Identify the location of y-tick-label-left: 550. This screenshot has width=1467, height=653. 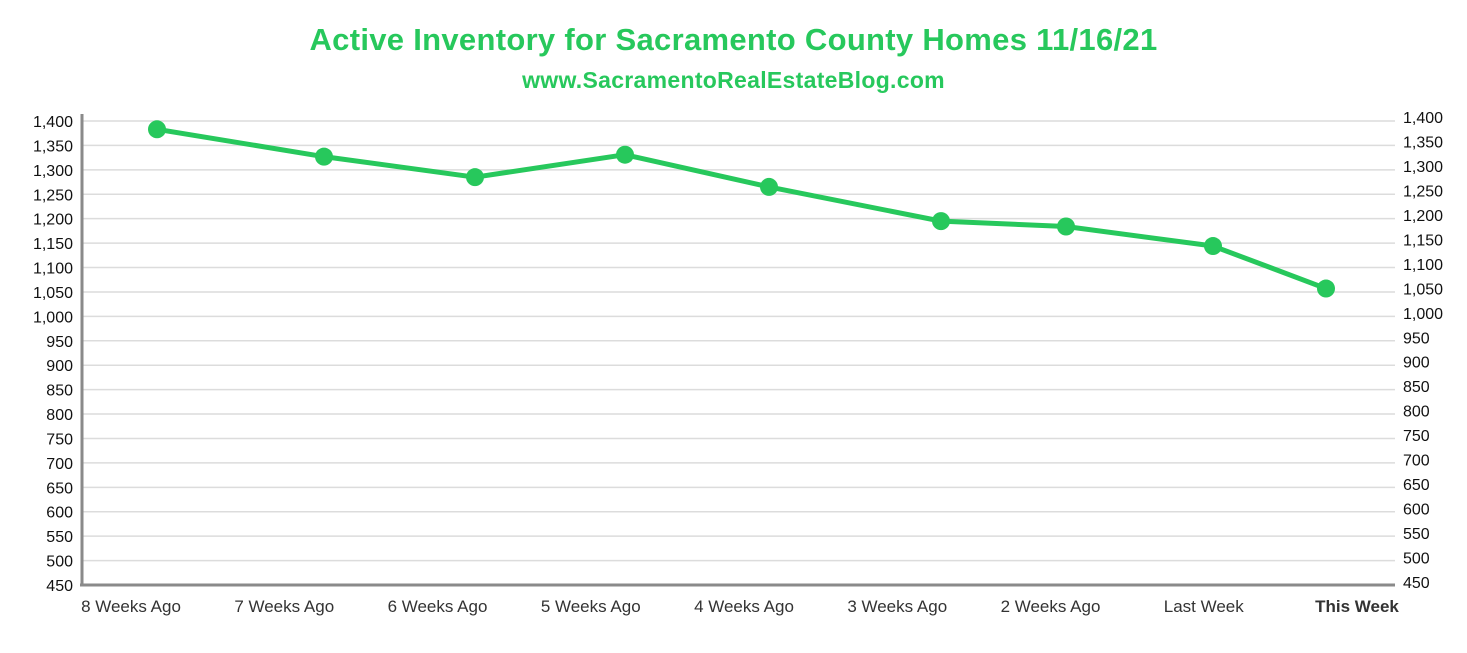
(59, 537).